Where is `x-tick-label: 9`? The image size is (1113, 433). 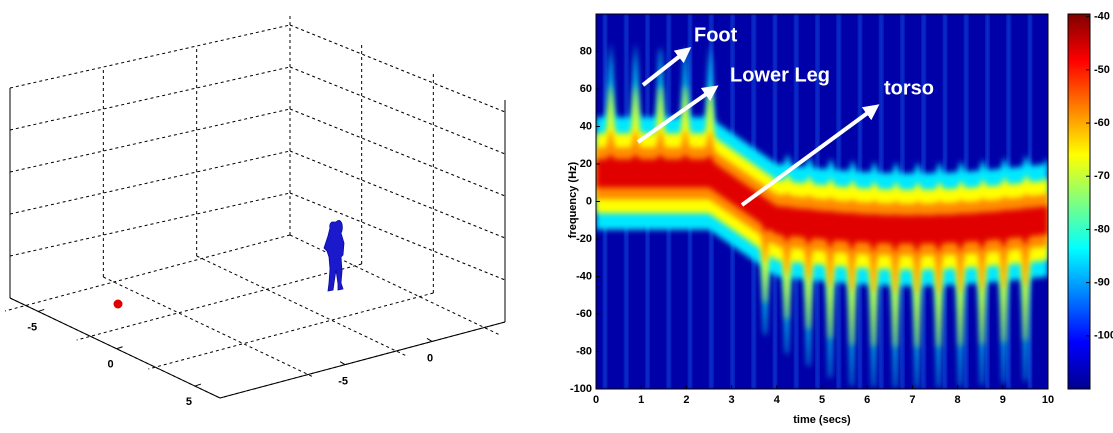 x-tick-label: 9 is located at coordinates (1003, 400).